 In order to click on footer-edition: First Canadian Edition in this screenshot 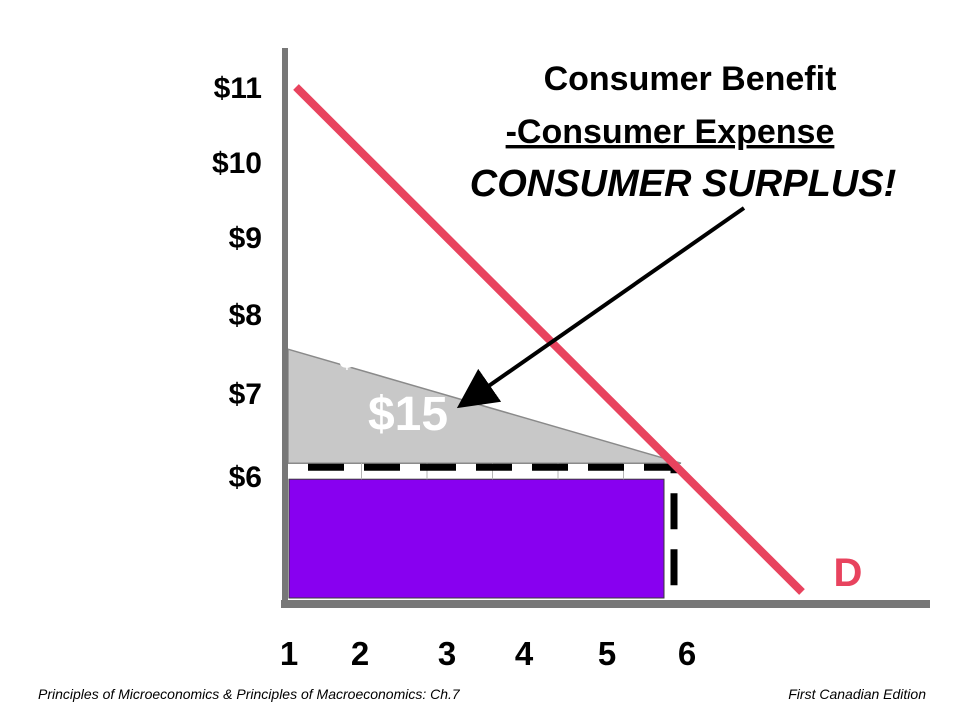, I will do `click(857, 694)`.